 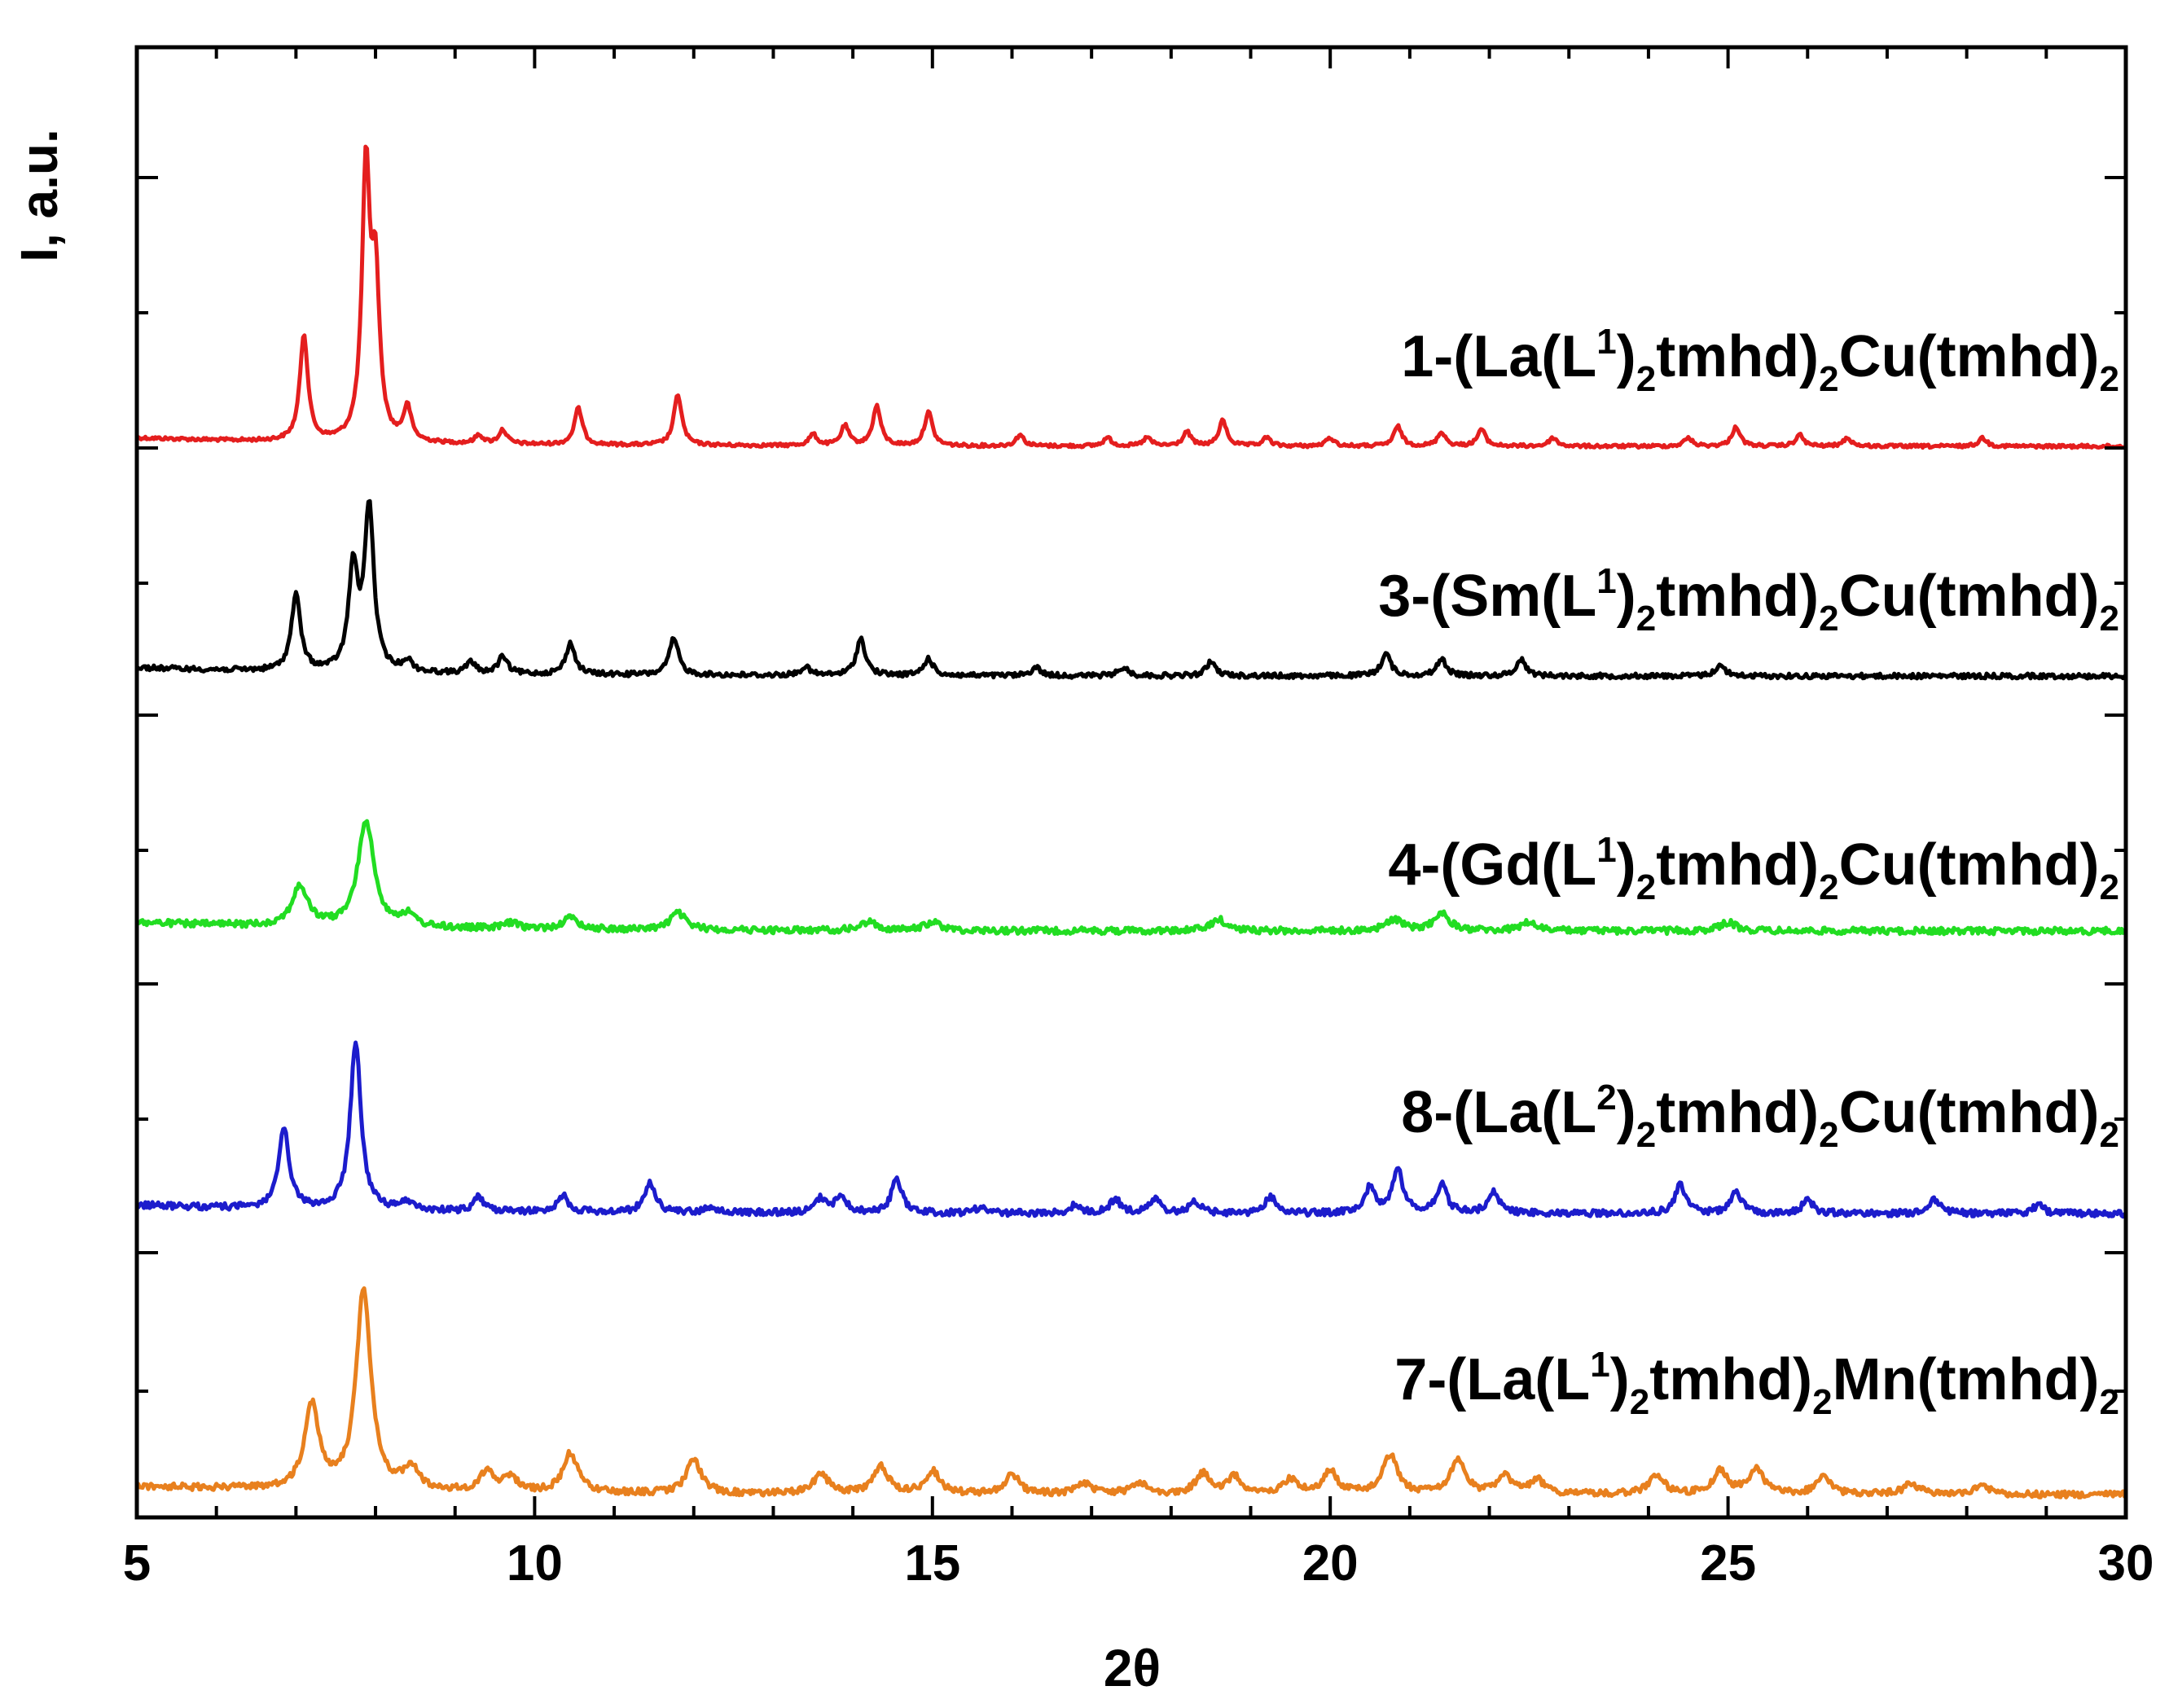 What do you see at coordinates (2126, 1563) in the screenshot?
I see `x-tick-label: 30` at bounding box center [2126, 1563].